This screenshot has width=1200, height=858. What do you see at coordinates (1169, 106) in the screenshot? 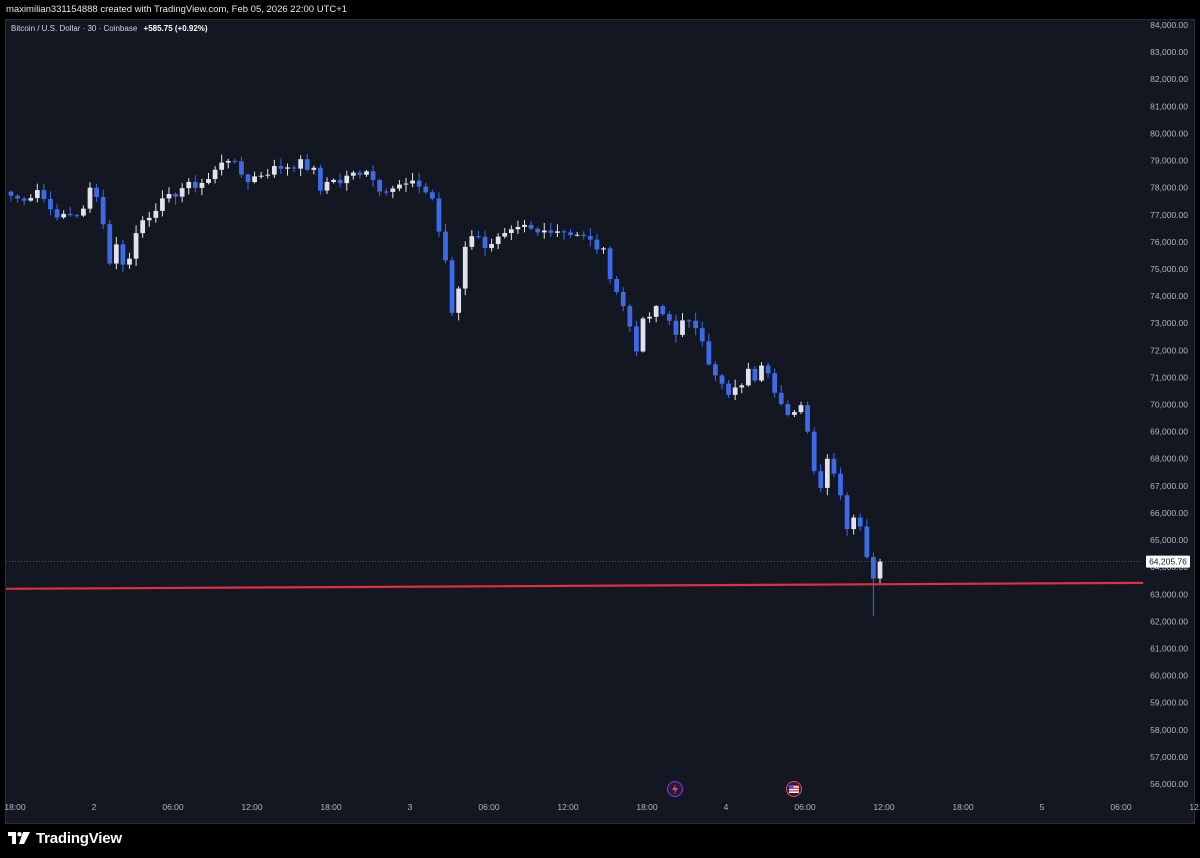
I see `y-tick-label: 81,000.00` at bounding box center [1169, 106].